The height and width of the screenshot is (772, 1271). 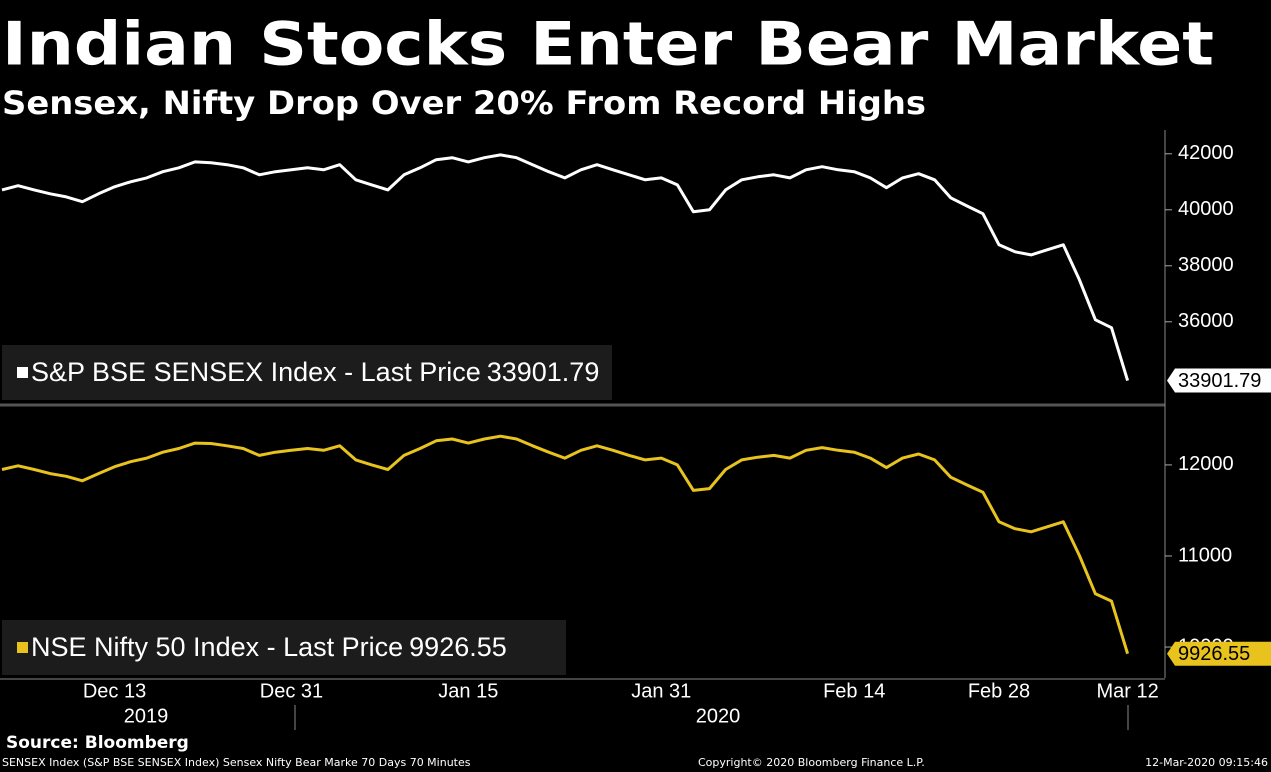 What do you see at coordinates (543, 372) in the screenshot?
I see `legend-last-value: 33901.79` at bounding box center [543, 372].